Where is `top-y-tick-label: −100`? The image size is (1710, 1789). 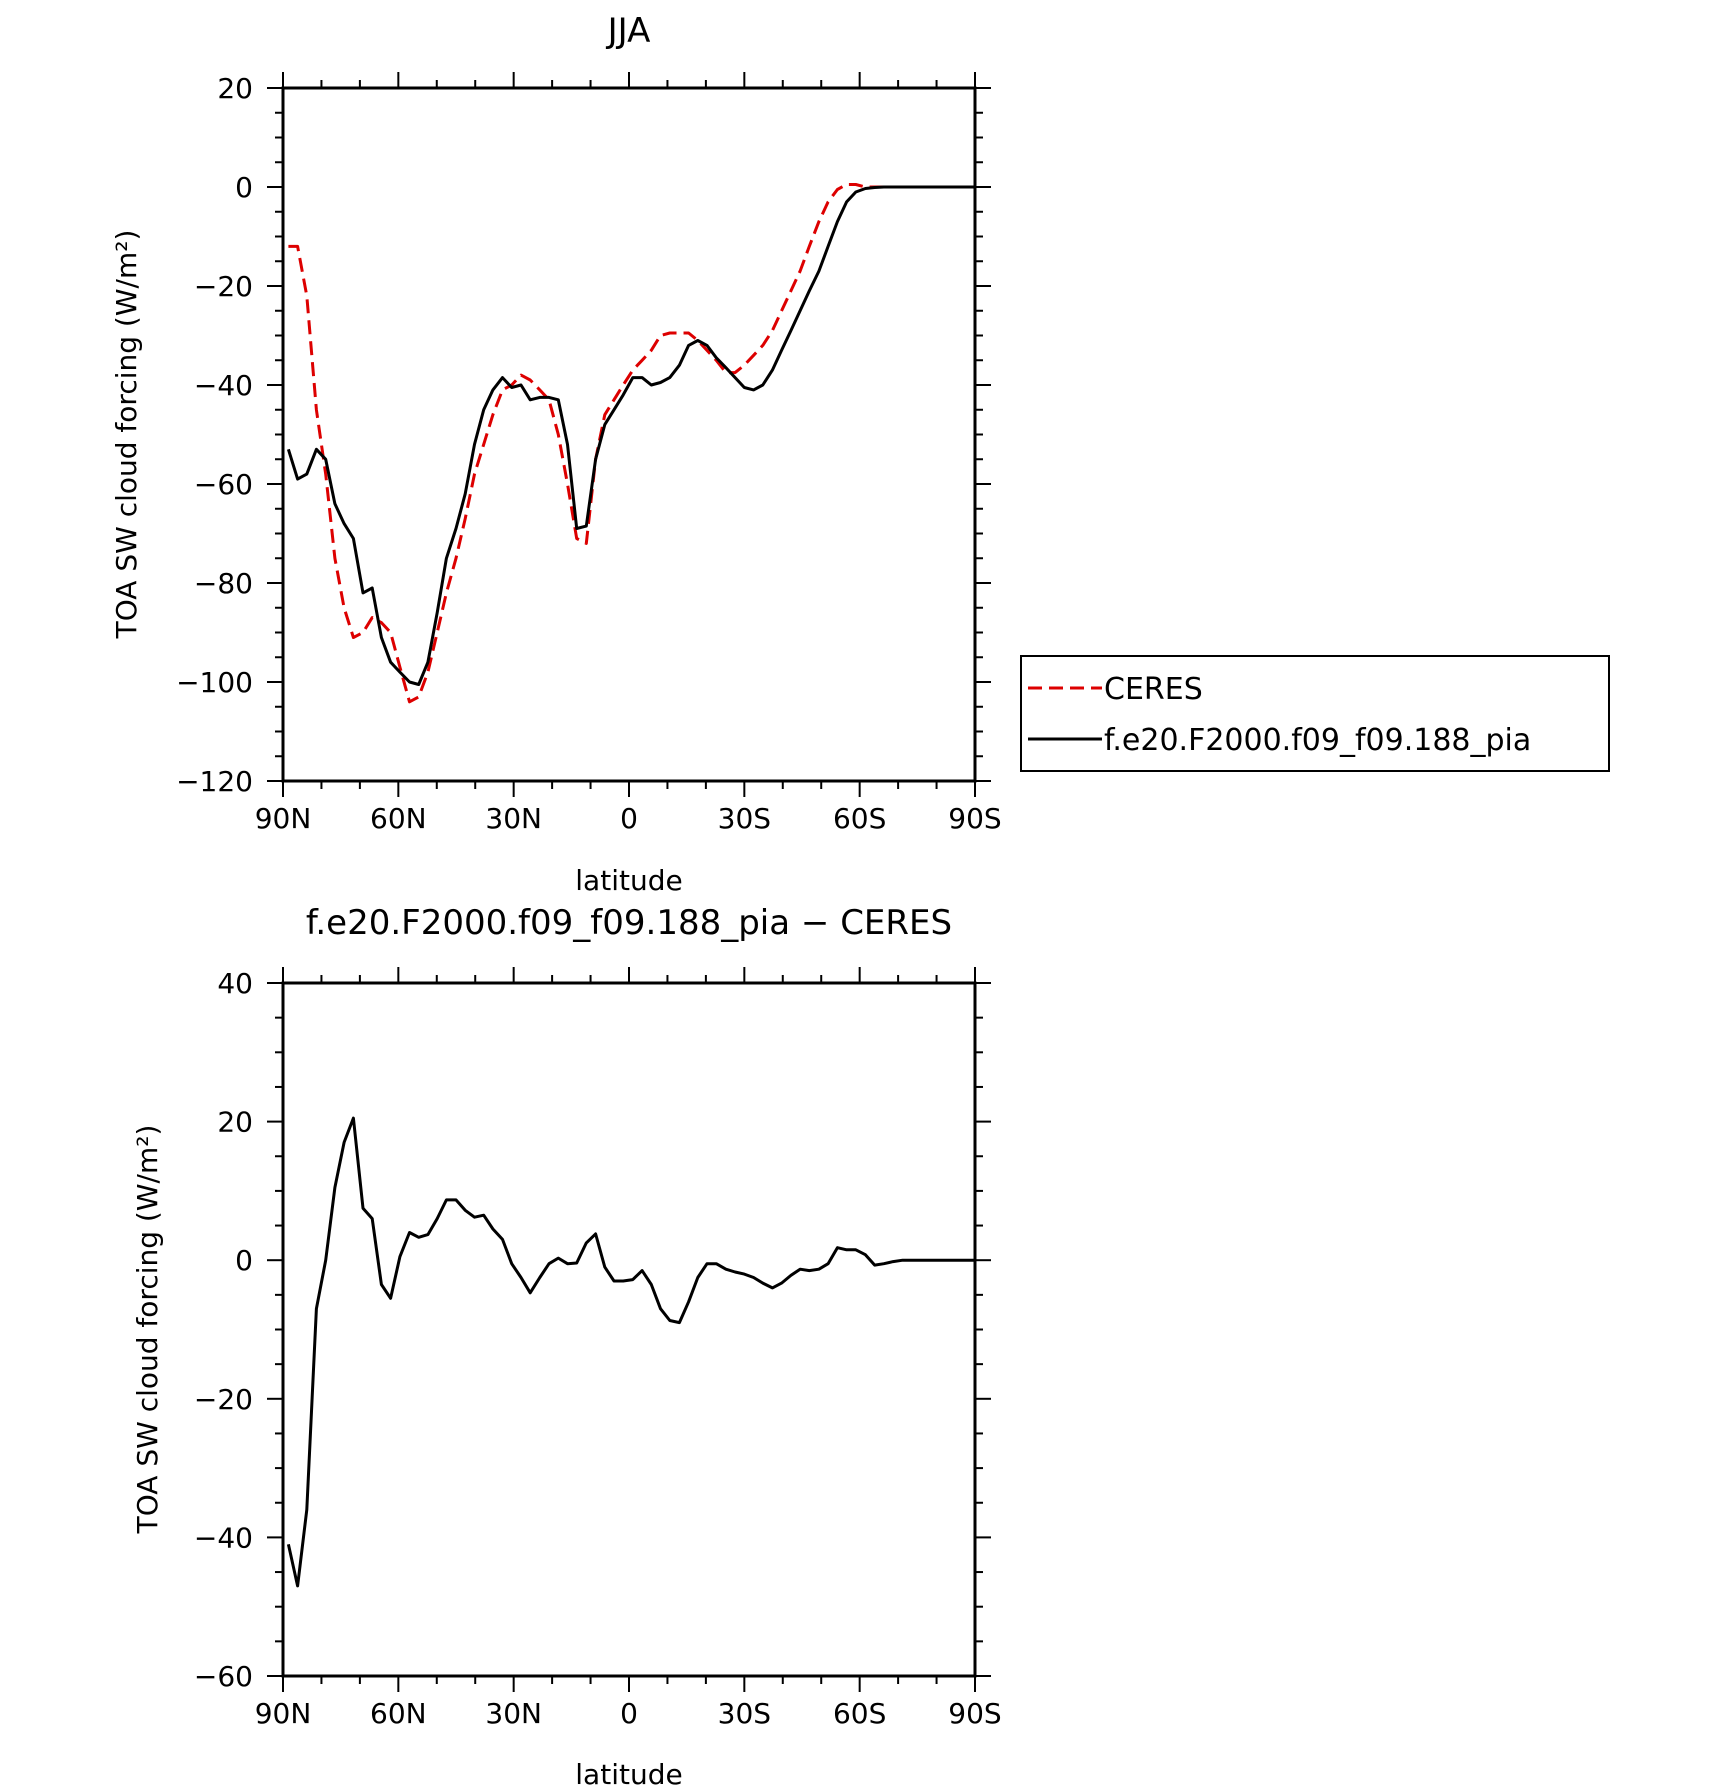
top-y-tick-label: −100 is located at coordinates (214, 682).